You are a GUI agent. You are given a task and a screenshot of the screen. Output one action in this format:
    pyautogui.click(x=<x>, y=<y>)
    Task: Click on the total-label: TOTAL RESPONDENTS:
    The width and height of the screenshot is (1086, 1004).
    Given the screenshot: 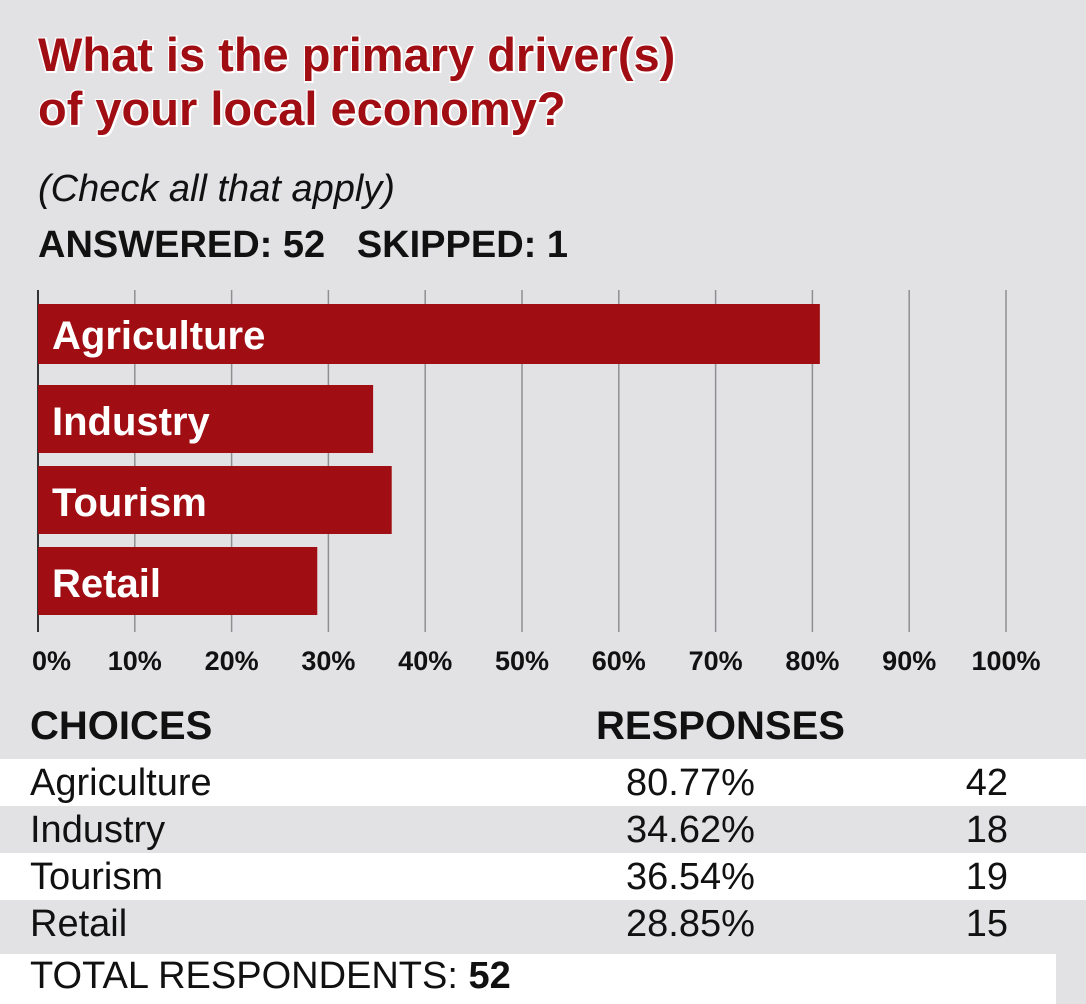 What is the action you would take?
    pyautogui.click(x=244, y=976)
    